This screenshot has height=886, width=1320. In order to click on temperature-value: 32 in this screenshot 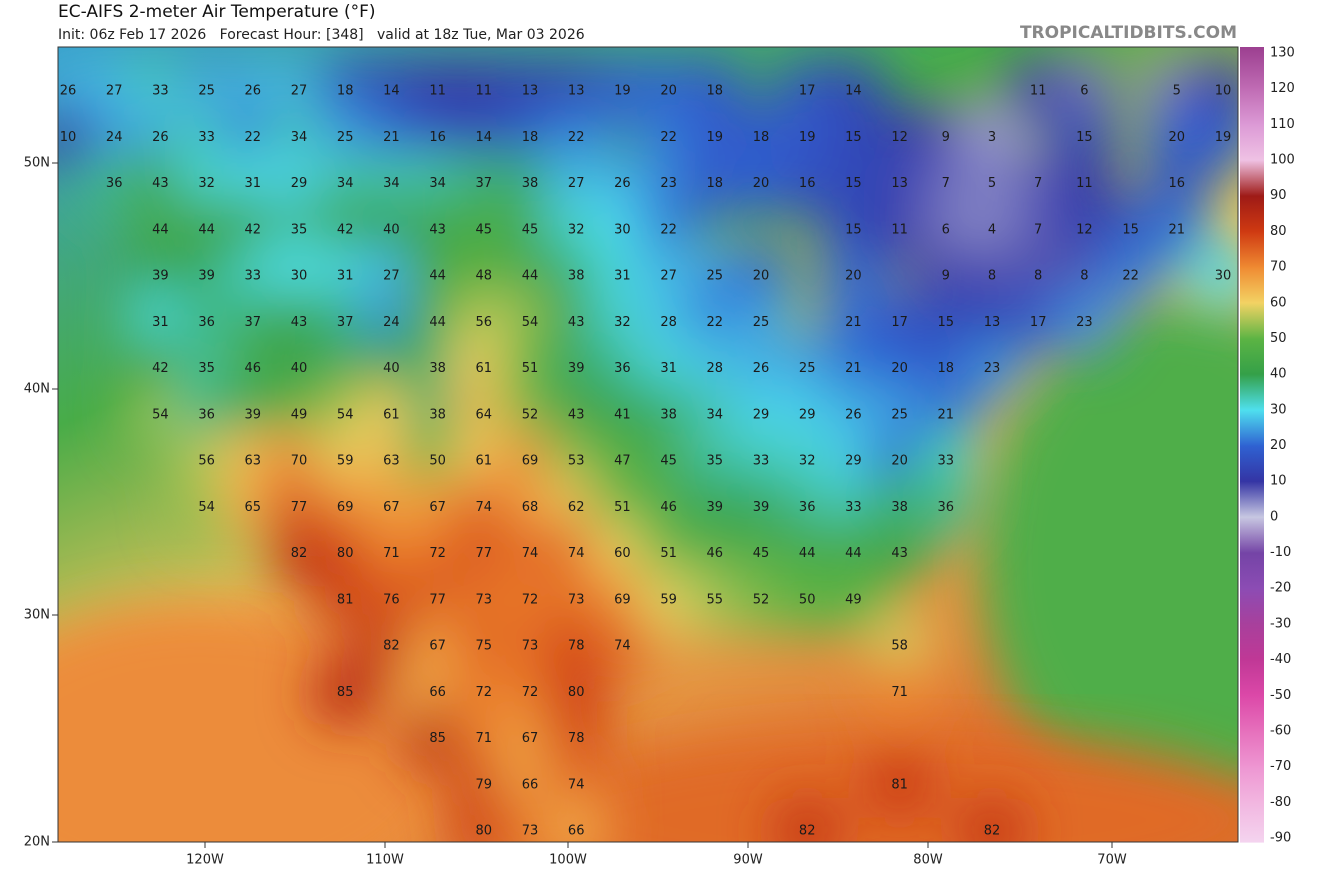, I will do `click(807, 461)`.